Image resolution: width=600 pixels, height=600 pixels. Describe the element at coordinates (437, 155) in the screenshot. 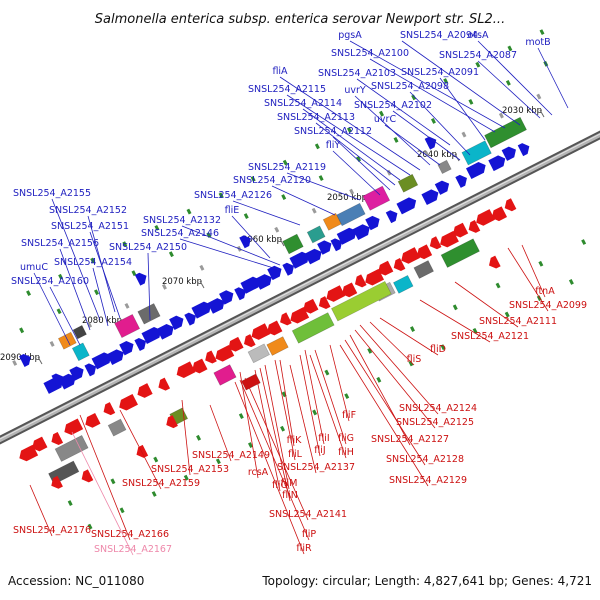

I see `kbp-tick-label: 2040 kbp` at that location.